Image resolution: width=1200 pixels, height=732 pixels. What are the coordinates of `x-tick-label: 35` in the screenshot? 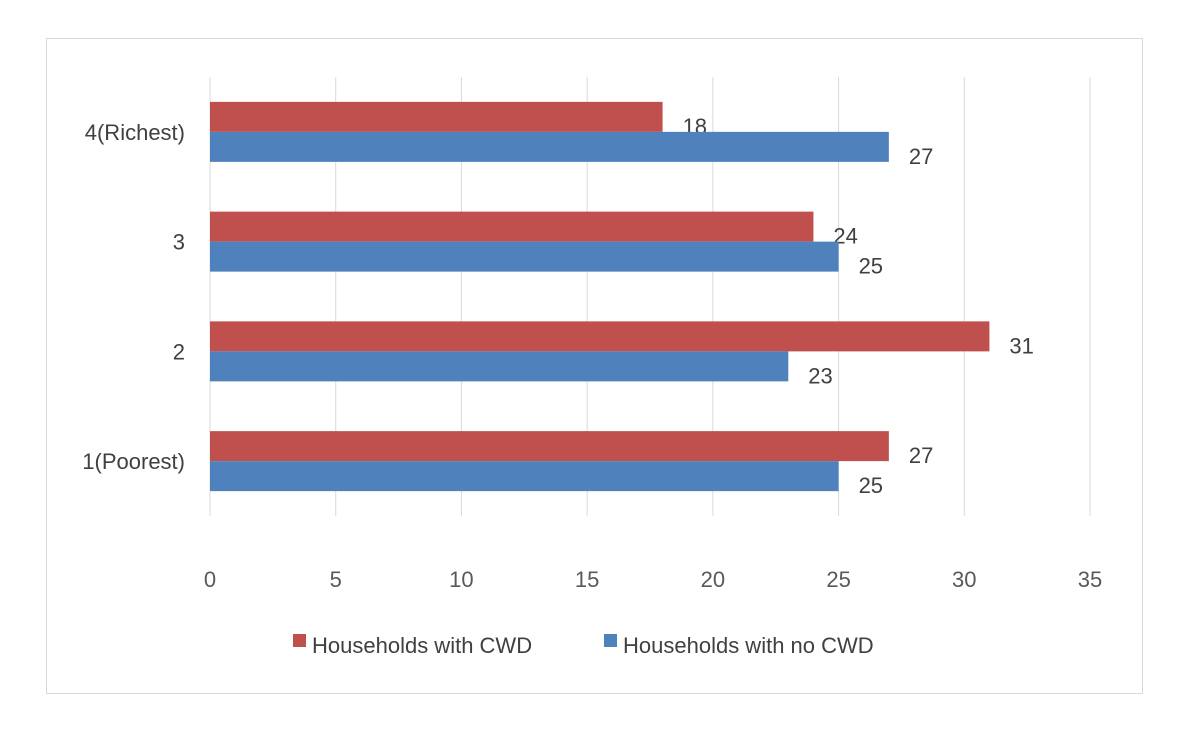 It's located at (1090, 579).